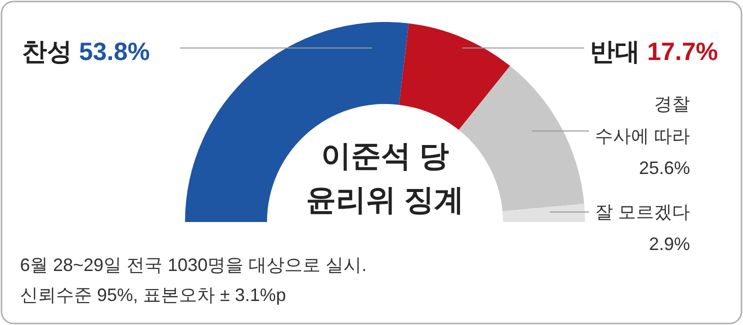 Image resolution: width=743 pixels, height=325 pixels. I want to click on title: 윤리위 징계, so click(385, 200).